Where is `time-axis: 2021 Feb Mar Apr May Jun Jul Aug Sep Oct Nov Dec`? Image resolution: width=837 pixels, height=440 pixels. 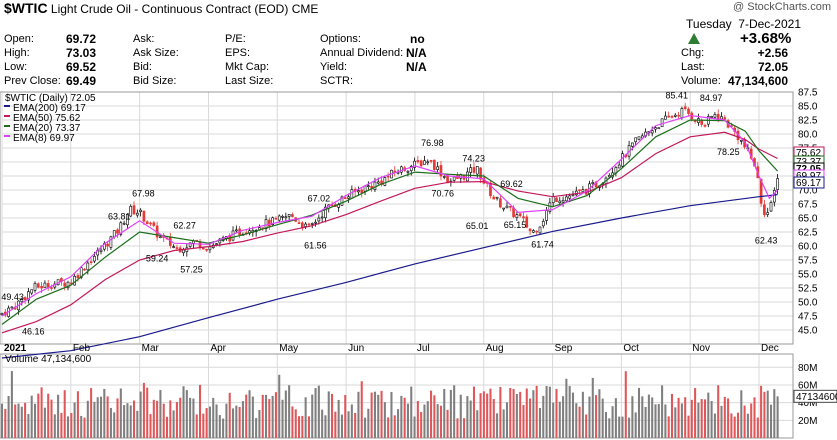
time-axis: 2021 Feb Mar Apr May Jun Jul Aug Sep Oct Nov Dec is located at coordinates (391, 348).